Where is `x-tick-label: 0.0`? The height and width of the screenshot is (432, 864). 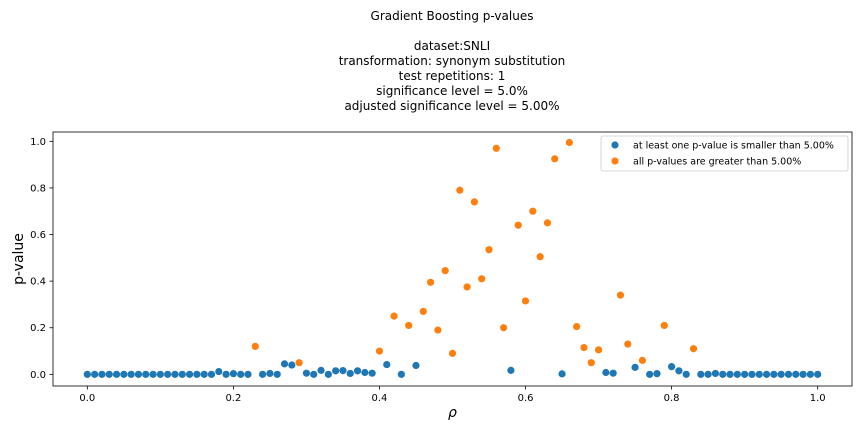
x-tick-label: 0.0 is located at coordinates (87, 398).